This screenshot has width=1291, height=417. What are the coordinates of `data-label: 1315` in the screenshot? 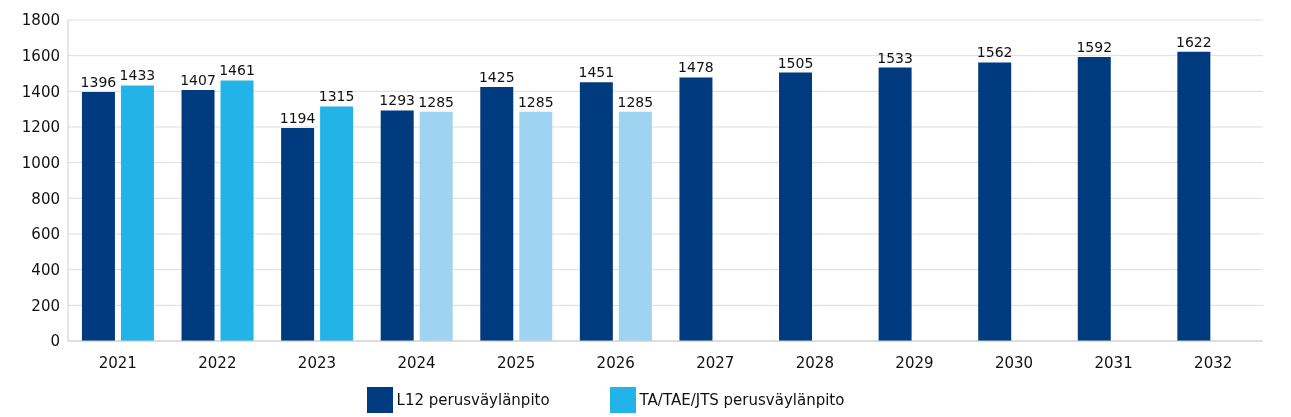 It's located at (336, 96).